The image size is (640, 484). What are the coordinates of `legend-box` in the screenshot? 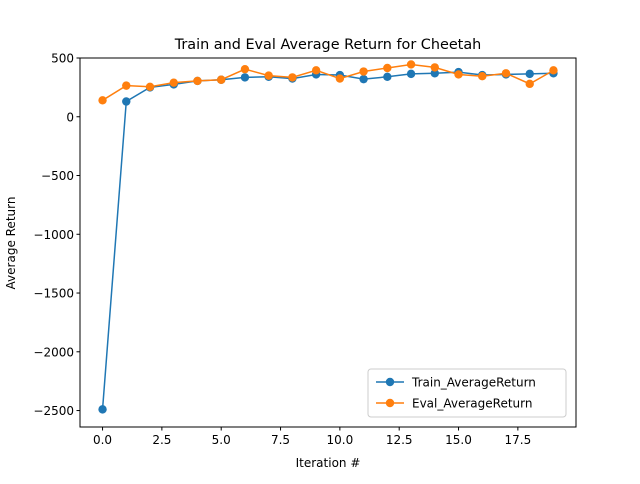 It's located at (467, 393).